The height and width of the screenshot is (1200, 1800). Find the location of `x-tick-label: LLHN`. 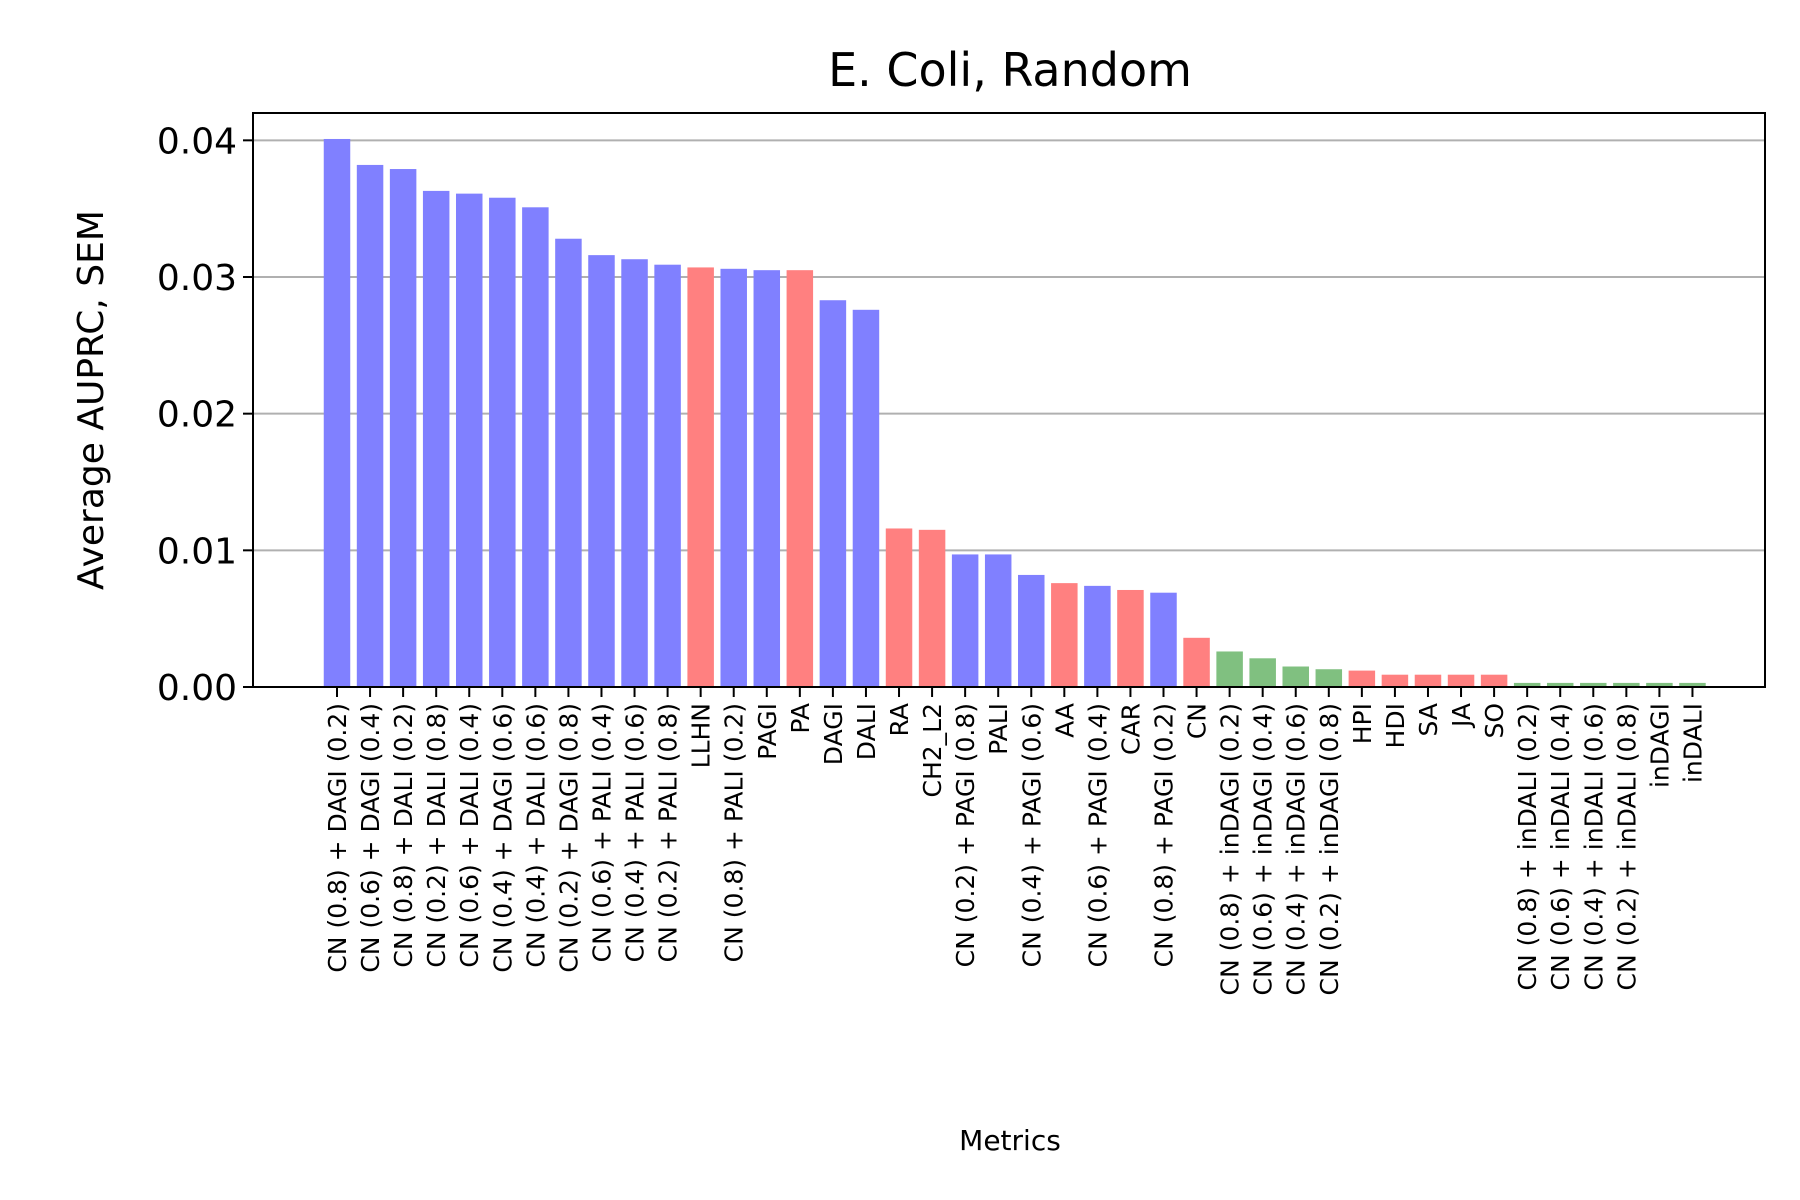

x-tick-label: LLHN is located at coordinates (701, 735).